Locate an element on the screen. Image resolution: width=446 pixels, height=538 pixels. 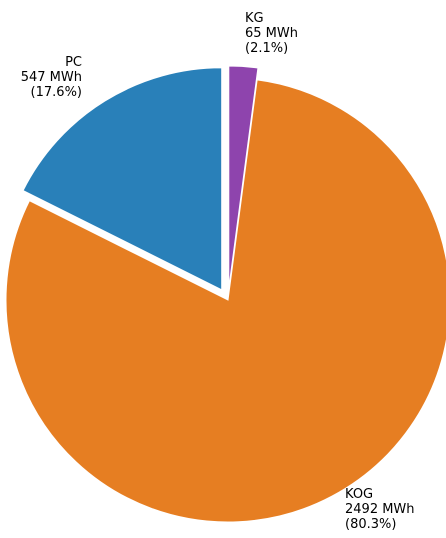
slice-percent-kog: (80.3%) is located at coordinates (370, 524).